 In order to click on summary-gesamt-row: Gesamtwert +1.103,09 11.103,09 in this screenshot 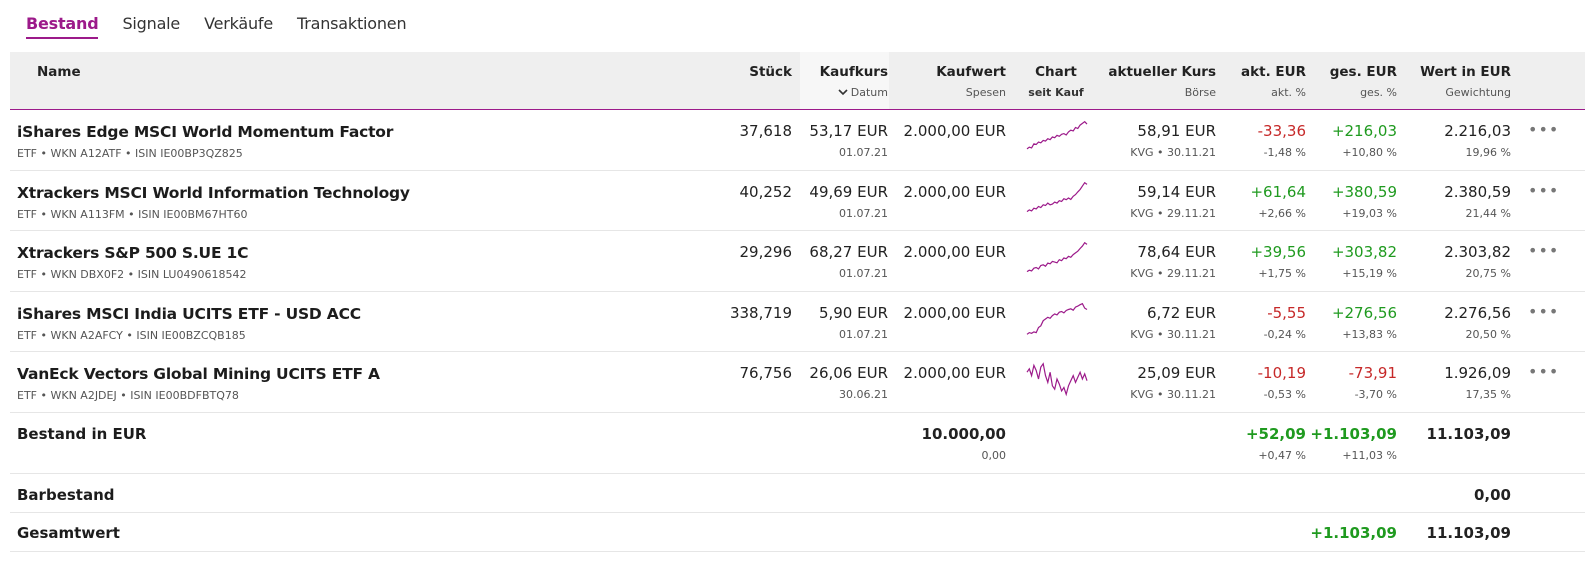, I will do `click(797, 532)`.